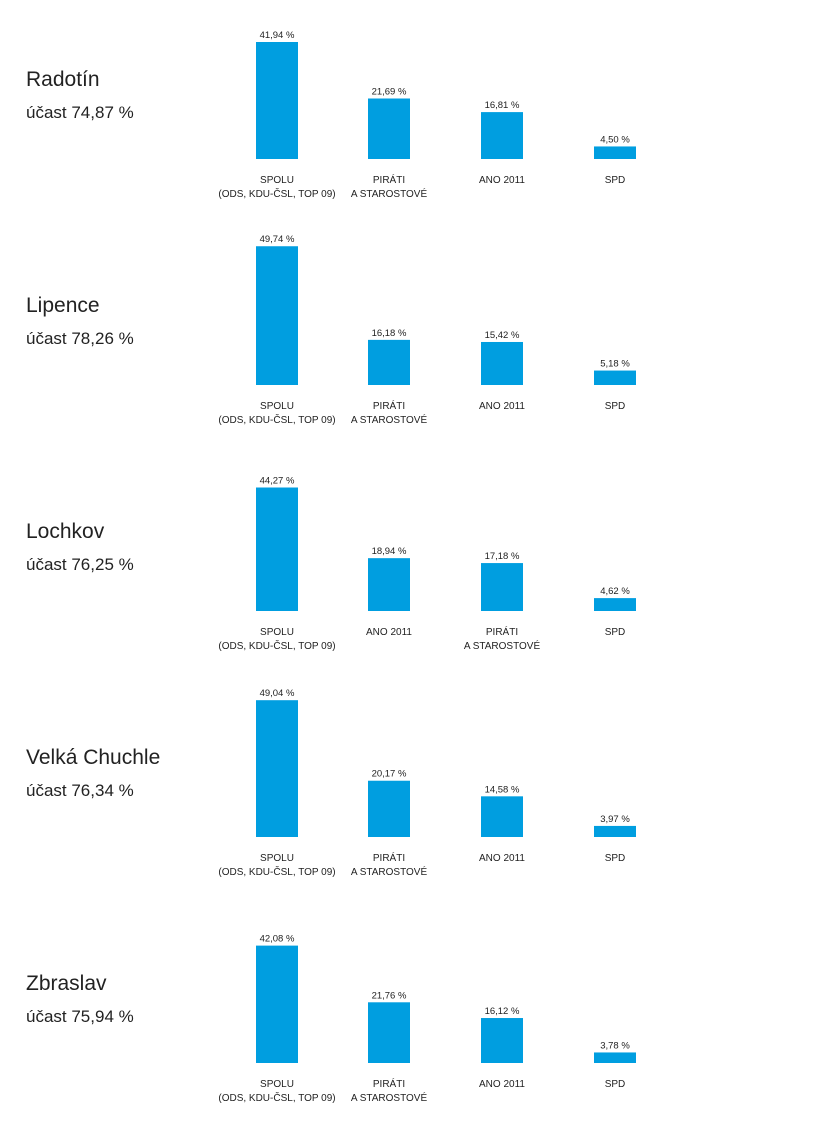 The image size is (835, 1126). I want to click on data-label: 3,78 %, so click(615, 1045).